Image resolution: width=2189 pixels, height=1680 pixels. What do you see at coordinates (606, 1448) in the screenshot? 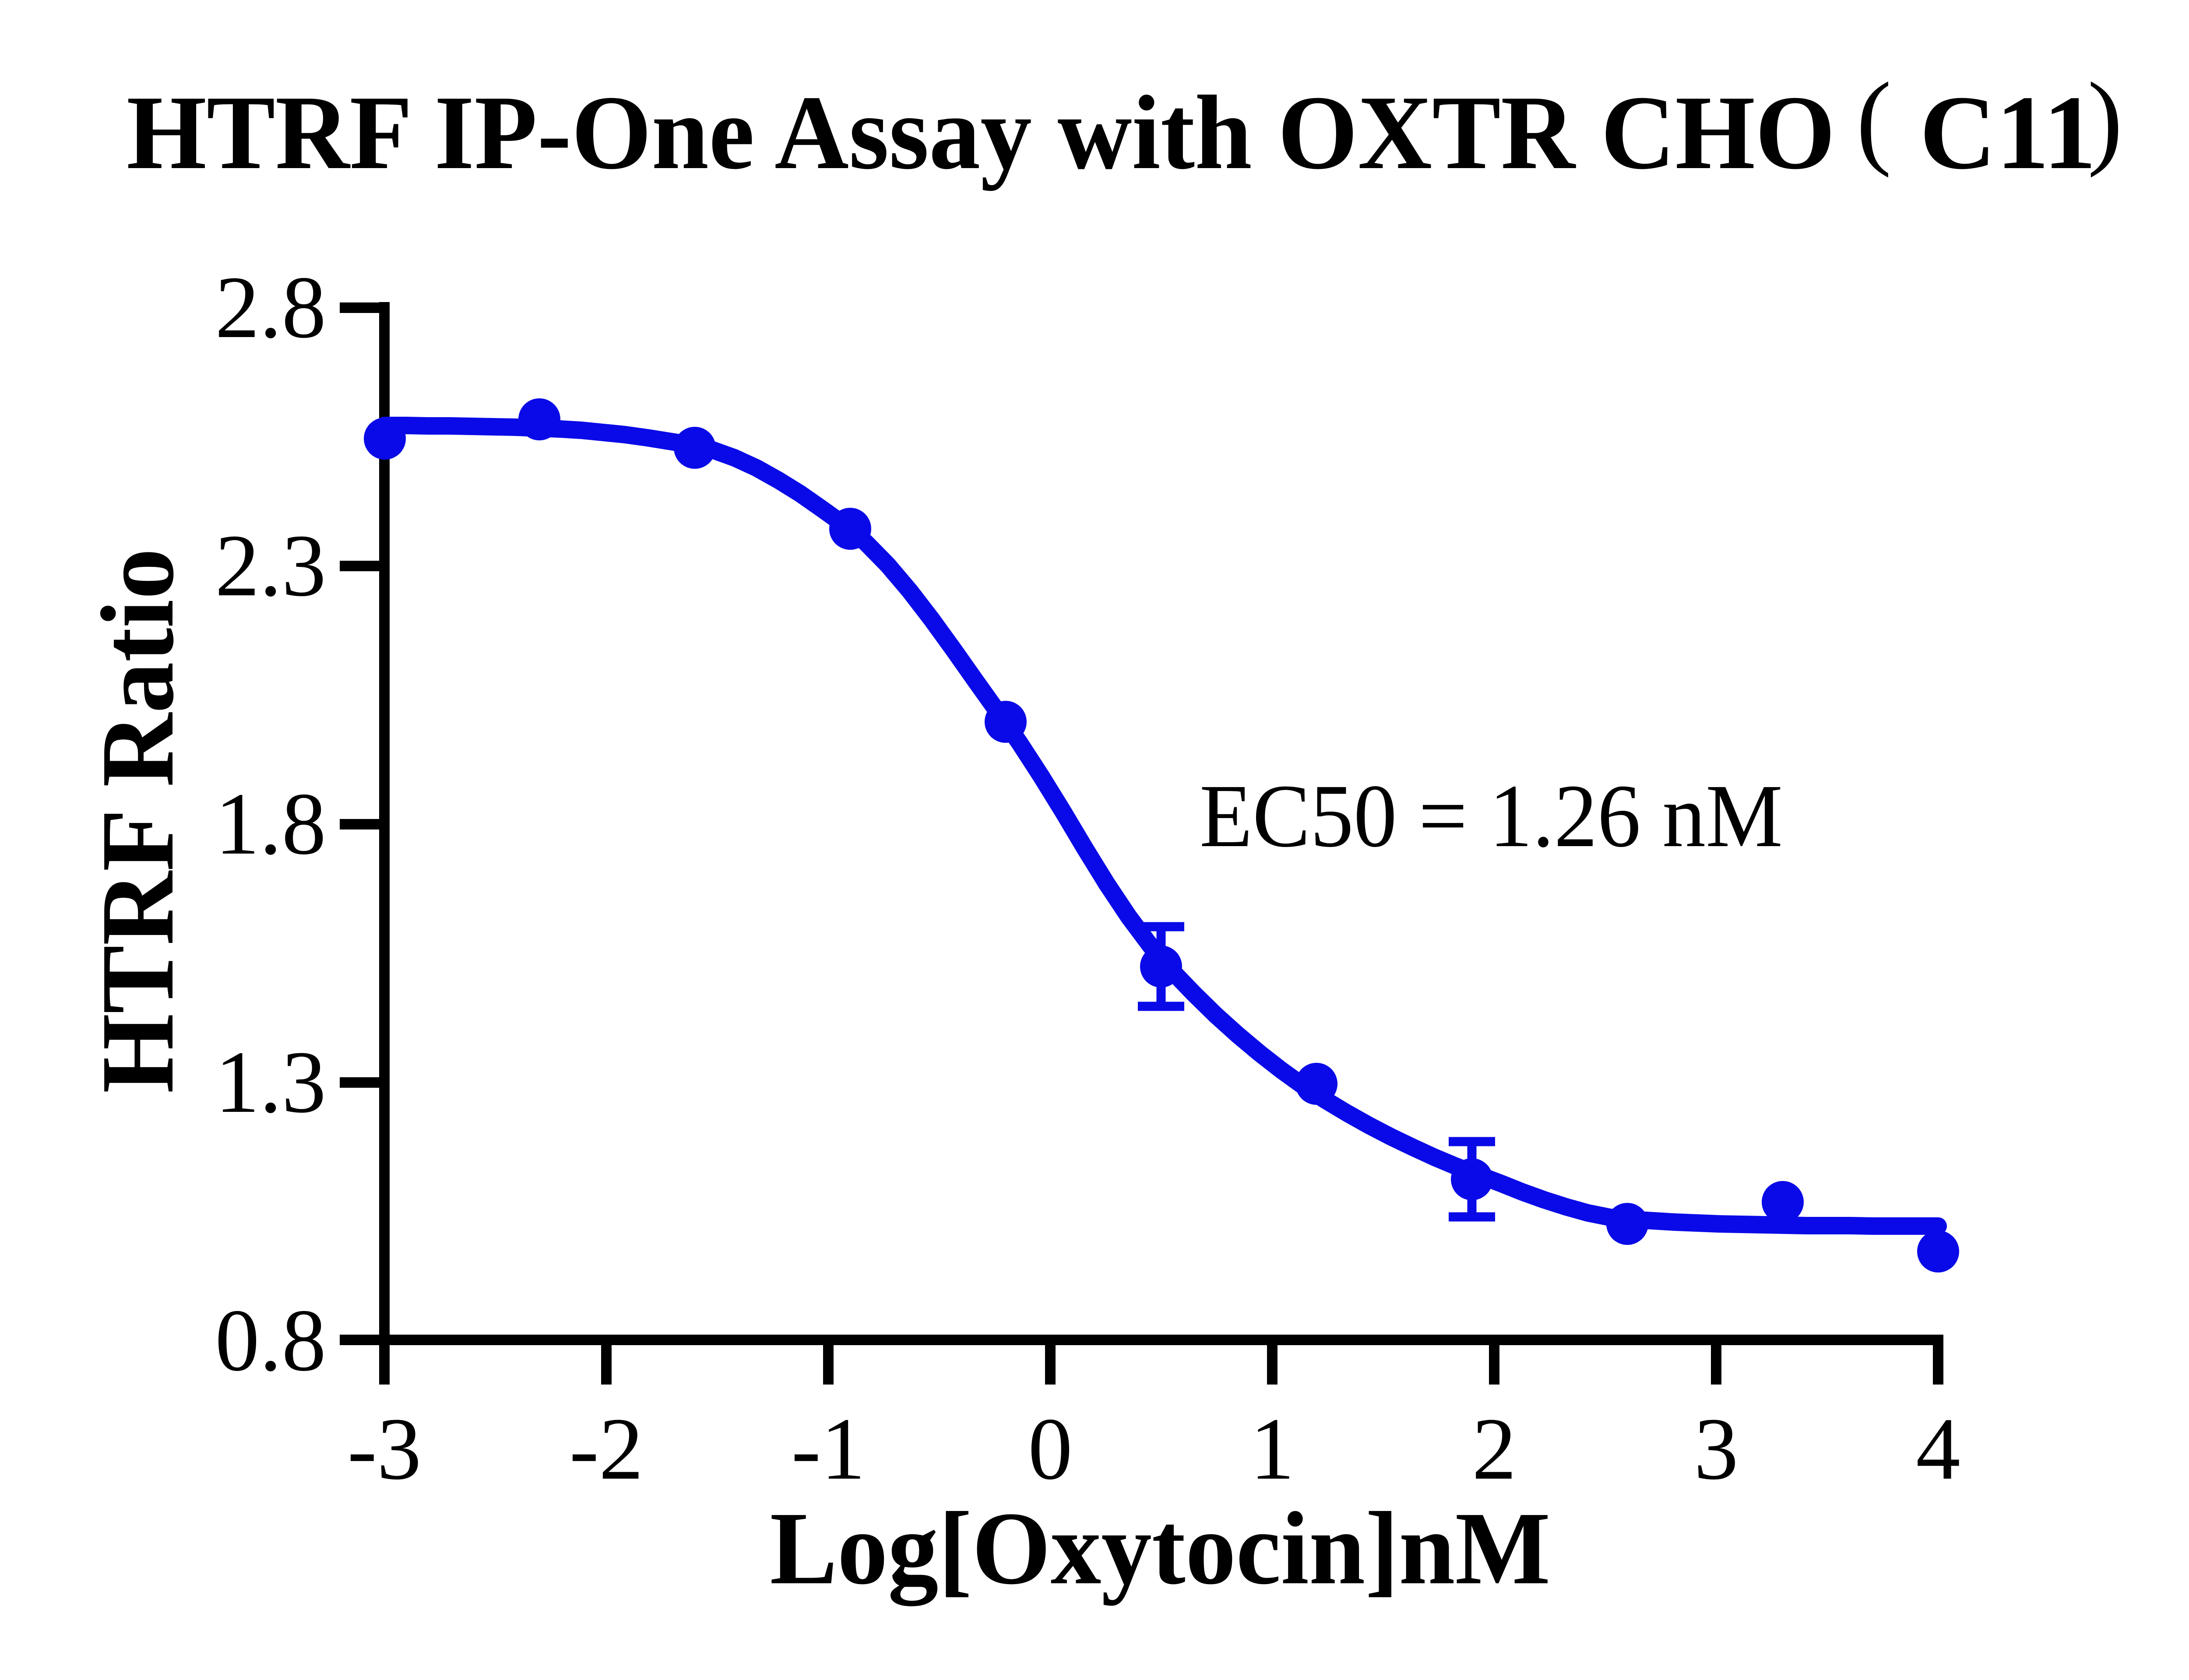
I see `svg-text: -2` at bounding box center [606, 1448].